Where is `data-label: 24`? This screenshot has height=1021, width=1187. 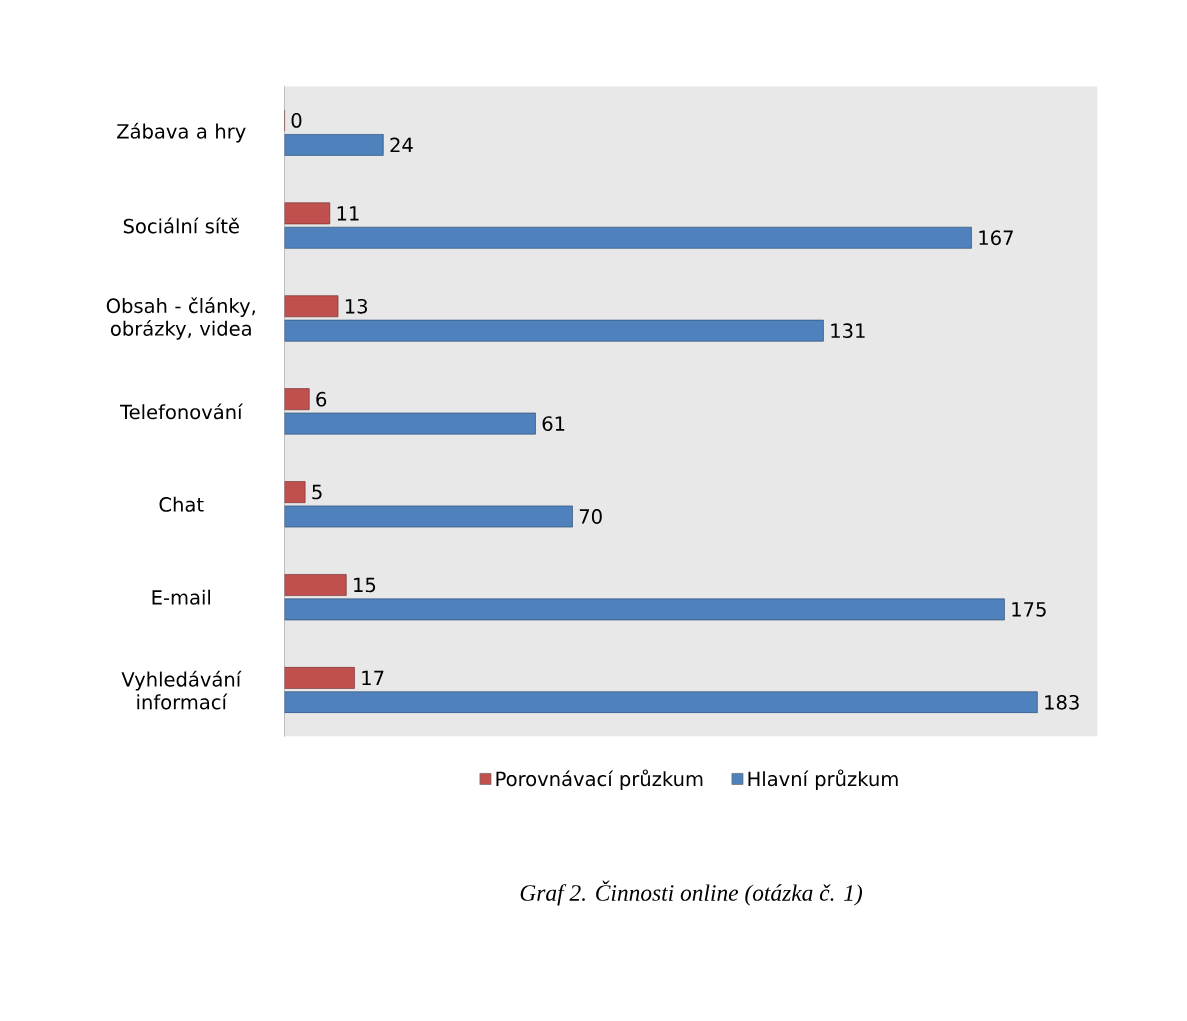
data-label: 24 is located at coordinates (401, 145).